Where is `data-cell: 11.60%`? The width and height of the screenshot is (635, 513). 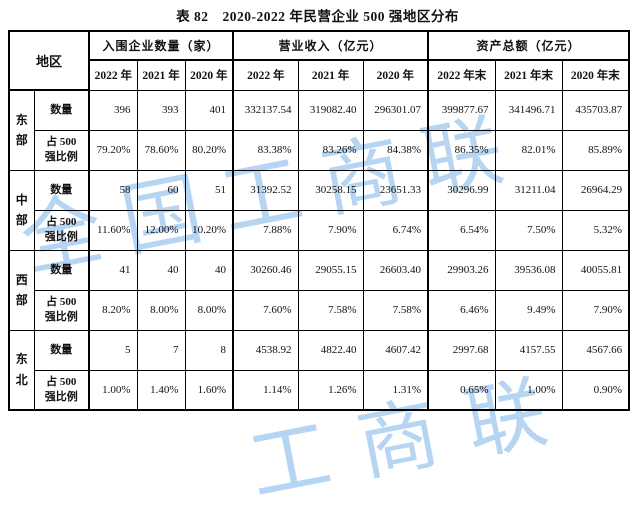 data-cell: 11.60% is located at coordinates (113, 230).